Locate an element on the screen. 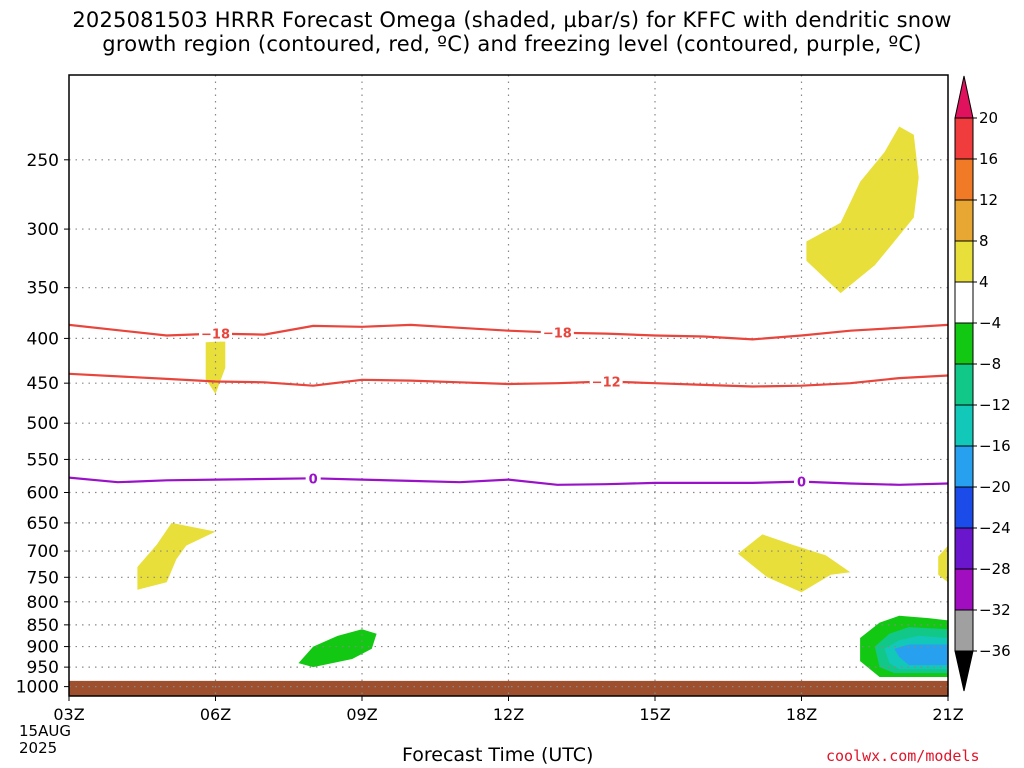 The height and width of the screenshot is (768, 1024). contour-label-freezing_level-0: 0 is located at coordinates (313, 479).